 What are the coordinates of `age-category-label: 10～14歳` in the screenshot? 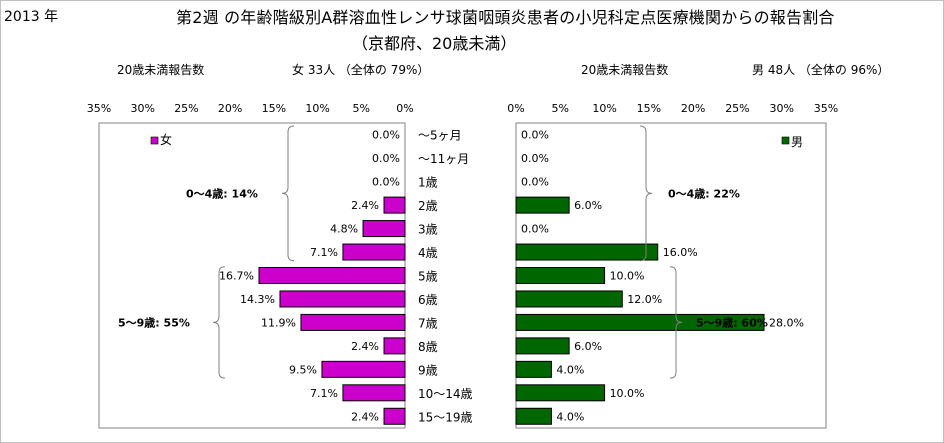 It's located at (445, 394).